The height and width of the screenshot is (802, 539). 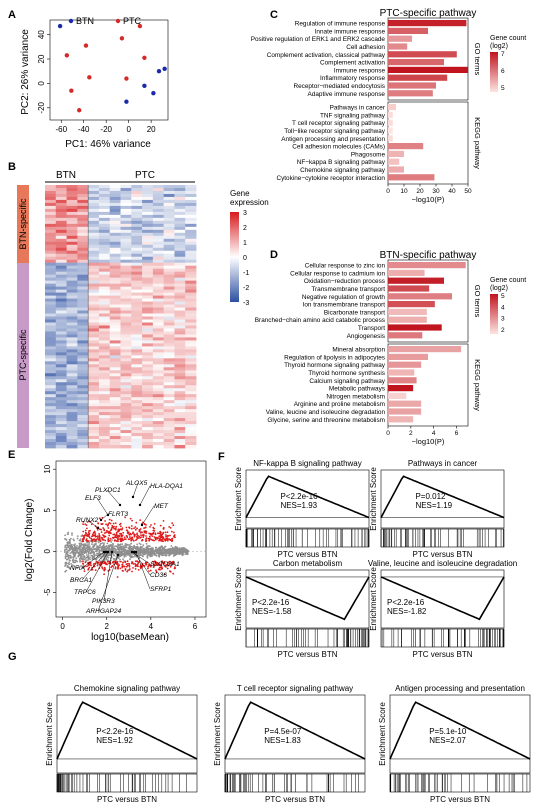 What do you see at coordinates (388, 433) in the screenshot?
I see `barD-xtick-label: 0` at bounding box center [388, 433].